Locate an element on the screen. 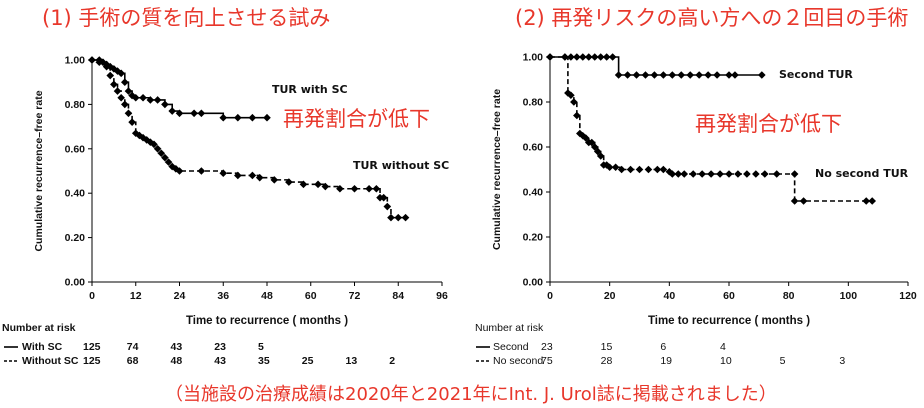 The height and width of the screenshot is (408, 924). risk-value: 23 is located at coordinates (547, 347).